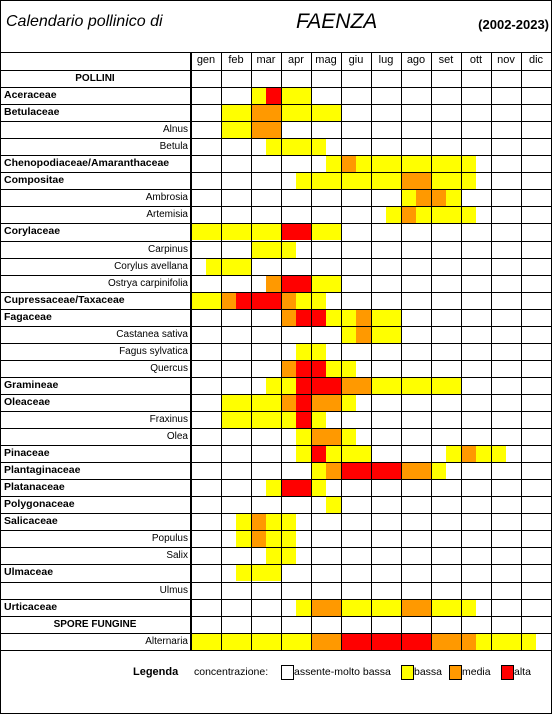 Image resolution: width=552 pixels, height=714 pixels. What do you see at coordinates (31, 384) in the screenshot?
I see `family-label: Gramineae` at bounding box center [31, 384].